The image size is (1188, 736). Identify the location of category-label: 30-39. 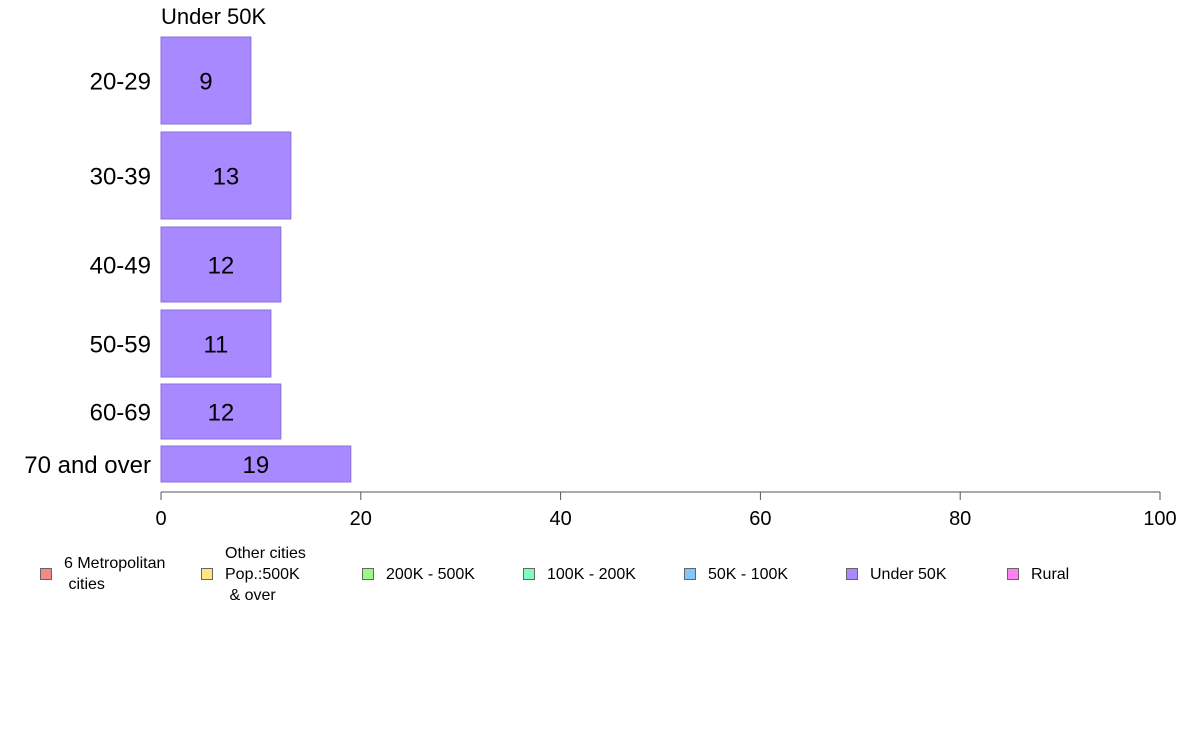
(120, 177).